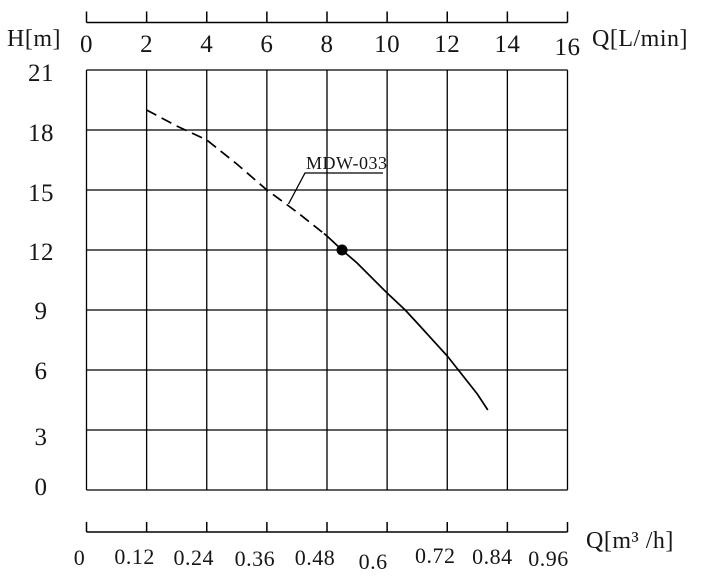 The height and width of the screenshot is (576, 703). I want to click on bottom-axis-tick-label: 0.96, so click(548, 558).